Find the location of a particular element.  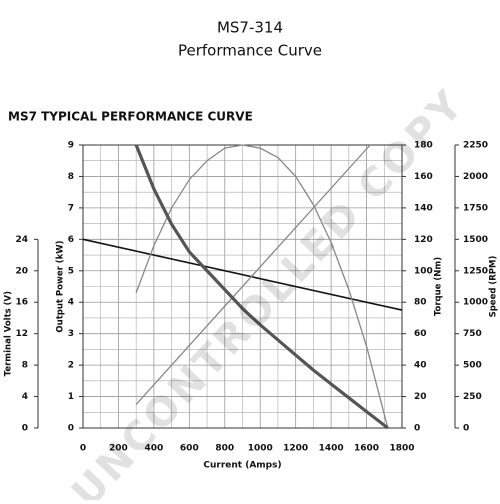

y-tick-label: 5 is located at coordinates (71, 271).